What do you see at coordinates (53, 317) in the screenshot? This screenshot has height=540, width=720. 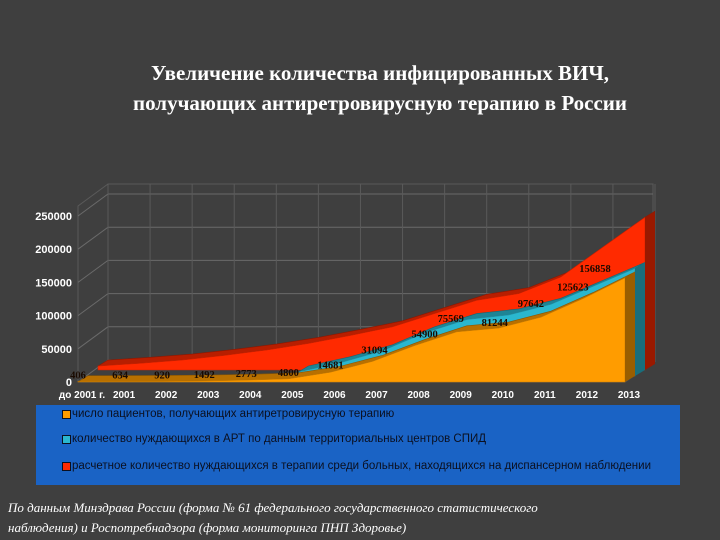 I see `y-tick-label: 100000` at bounding box center [53, 317].